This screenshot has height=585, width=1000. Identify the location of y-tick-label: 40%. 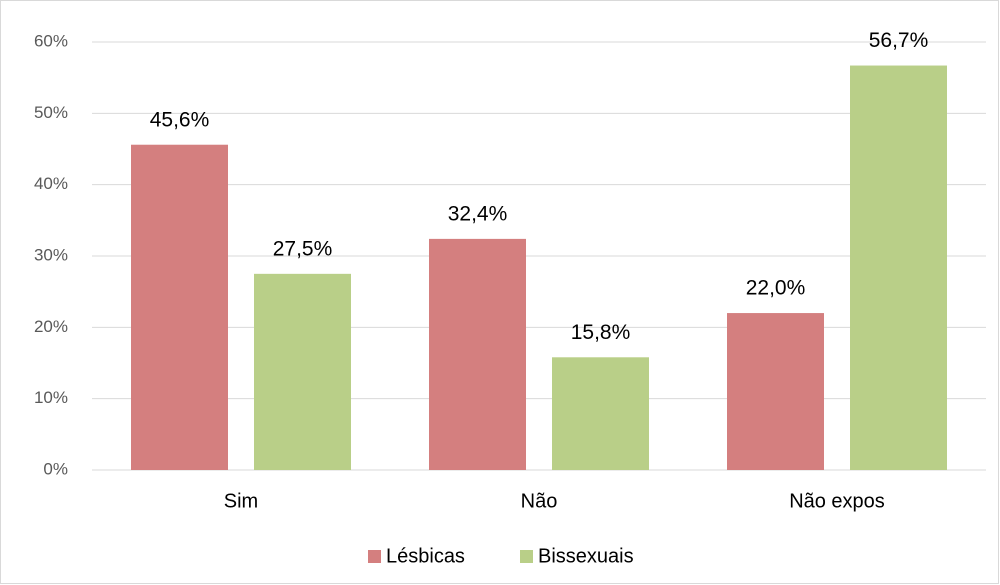
(51, 183).